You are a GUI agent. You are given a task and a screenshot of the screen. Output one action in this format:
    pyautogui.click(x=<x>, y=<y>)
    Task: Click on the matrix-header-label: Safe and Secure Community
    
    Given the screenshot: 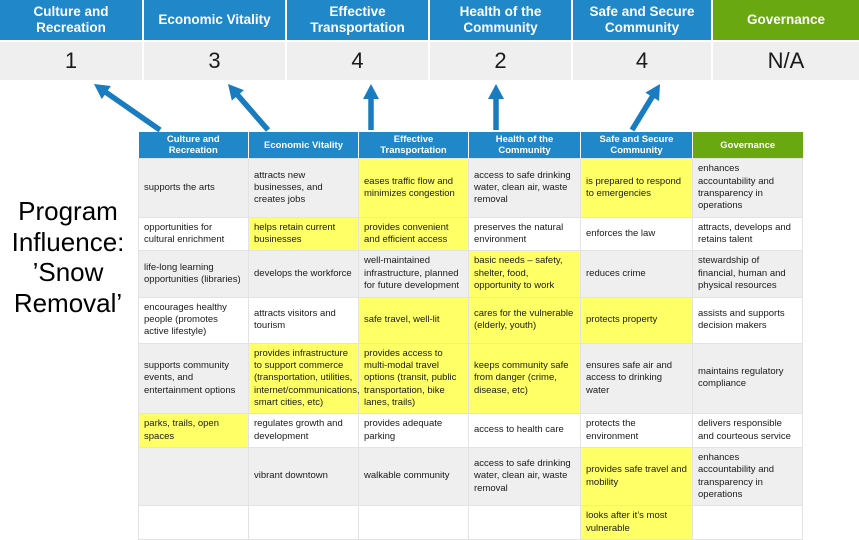 What is the action you would take?
    pyautogui.click(x=636, y=145)
    